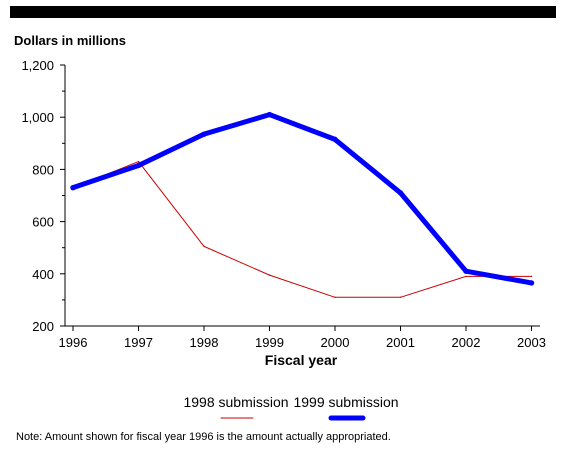 The width and height of the screenshot is (563, 458). What do you see at coordinates (269, 342) in the screenshot?
I see `x-tick-label: 1999` at bounding box center [269, 342].